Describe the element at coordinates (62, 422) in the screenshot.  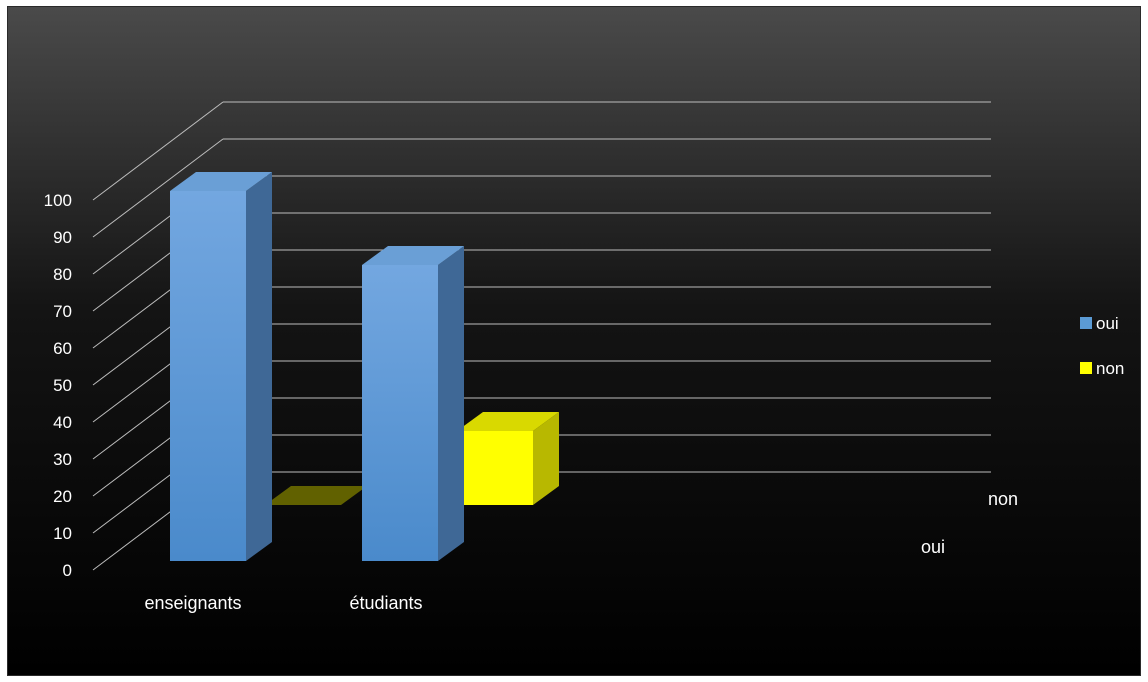
I see `y-tick-label: 40` at that location.